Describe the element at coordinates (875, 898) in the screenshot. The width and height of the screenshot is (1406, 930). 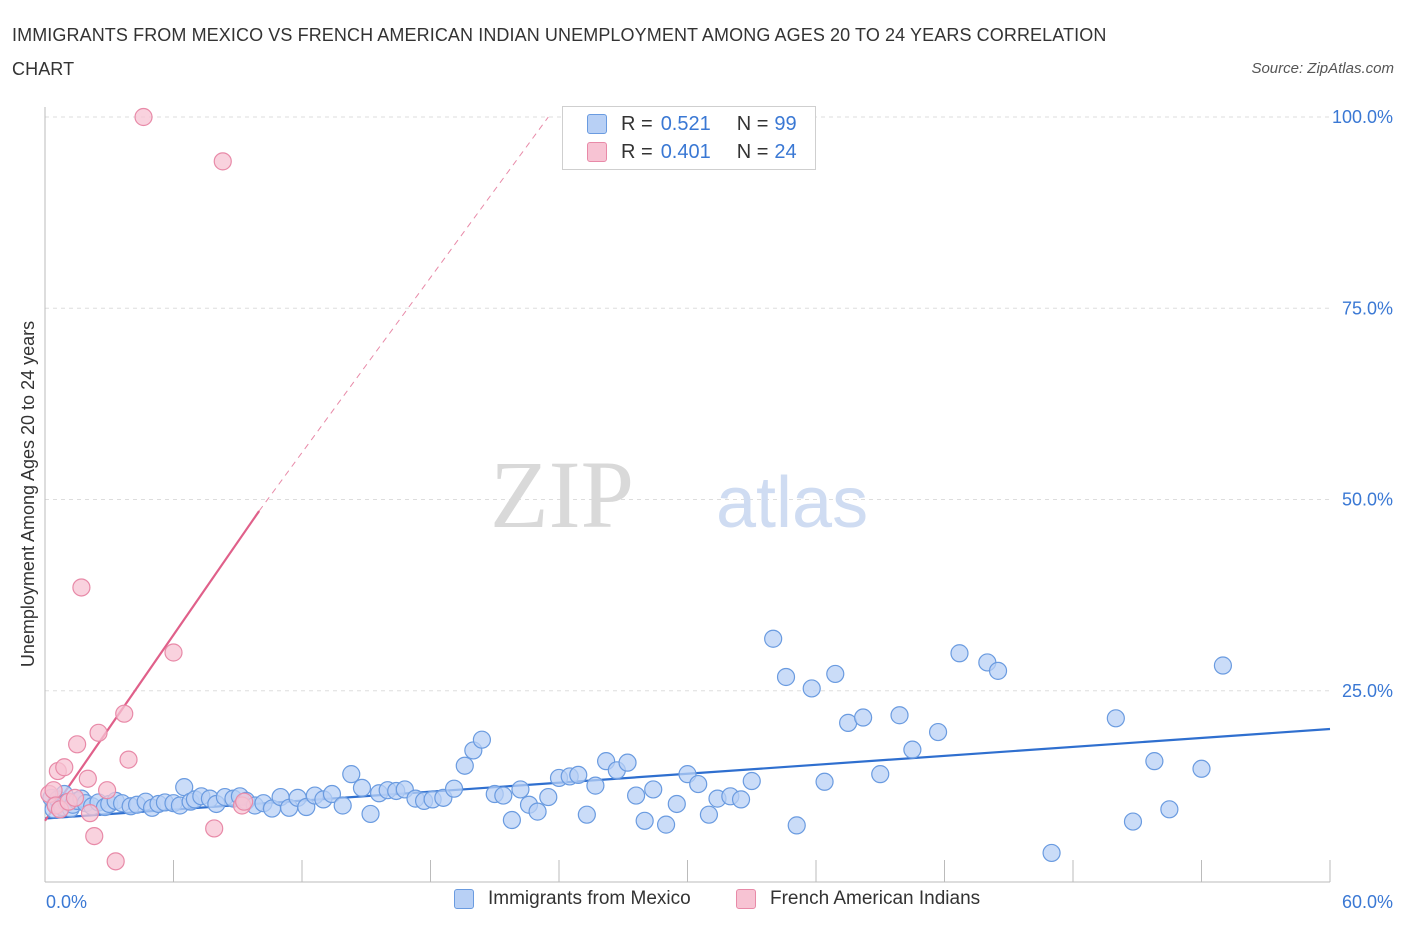
I see `legend-label-french: French American Indians` at that location.